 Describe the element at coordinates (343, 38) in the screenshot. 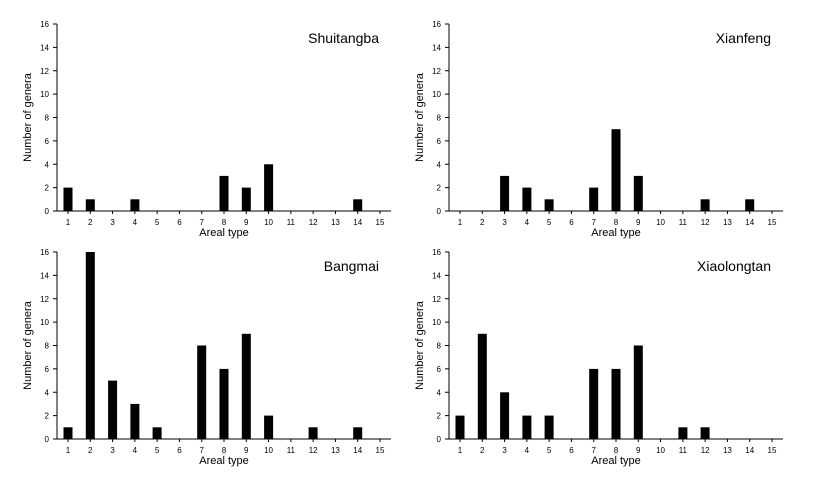

I see `chart-title: Shuitangba` at that location.